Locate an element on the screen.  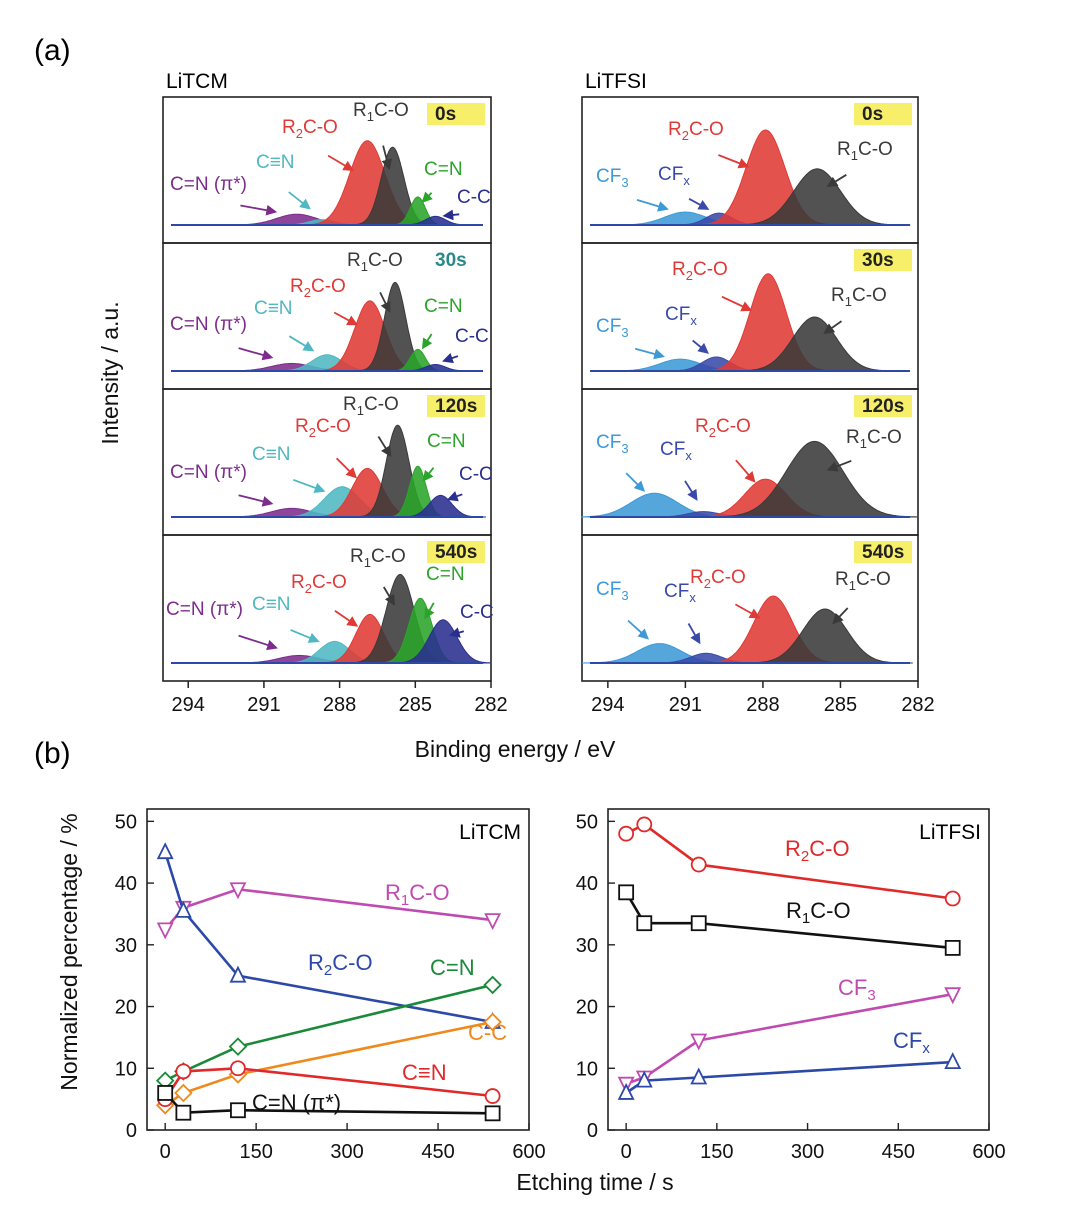
series-c-c: C-C is located at coordinates (331, 1063).